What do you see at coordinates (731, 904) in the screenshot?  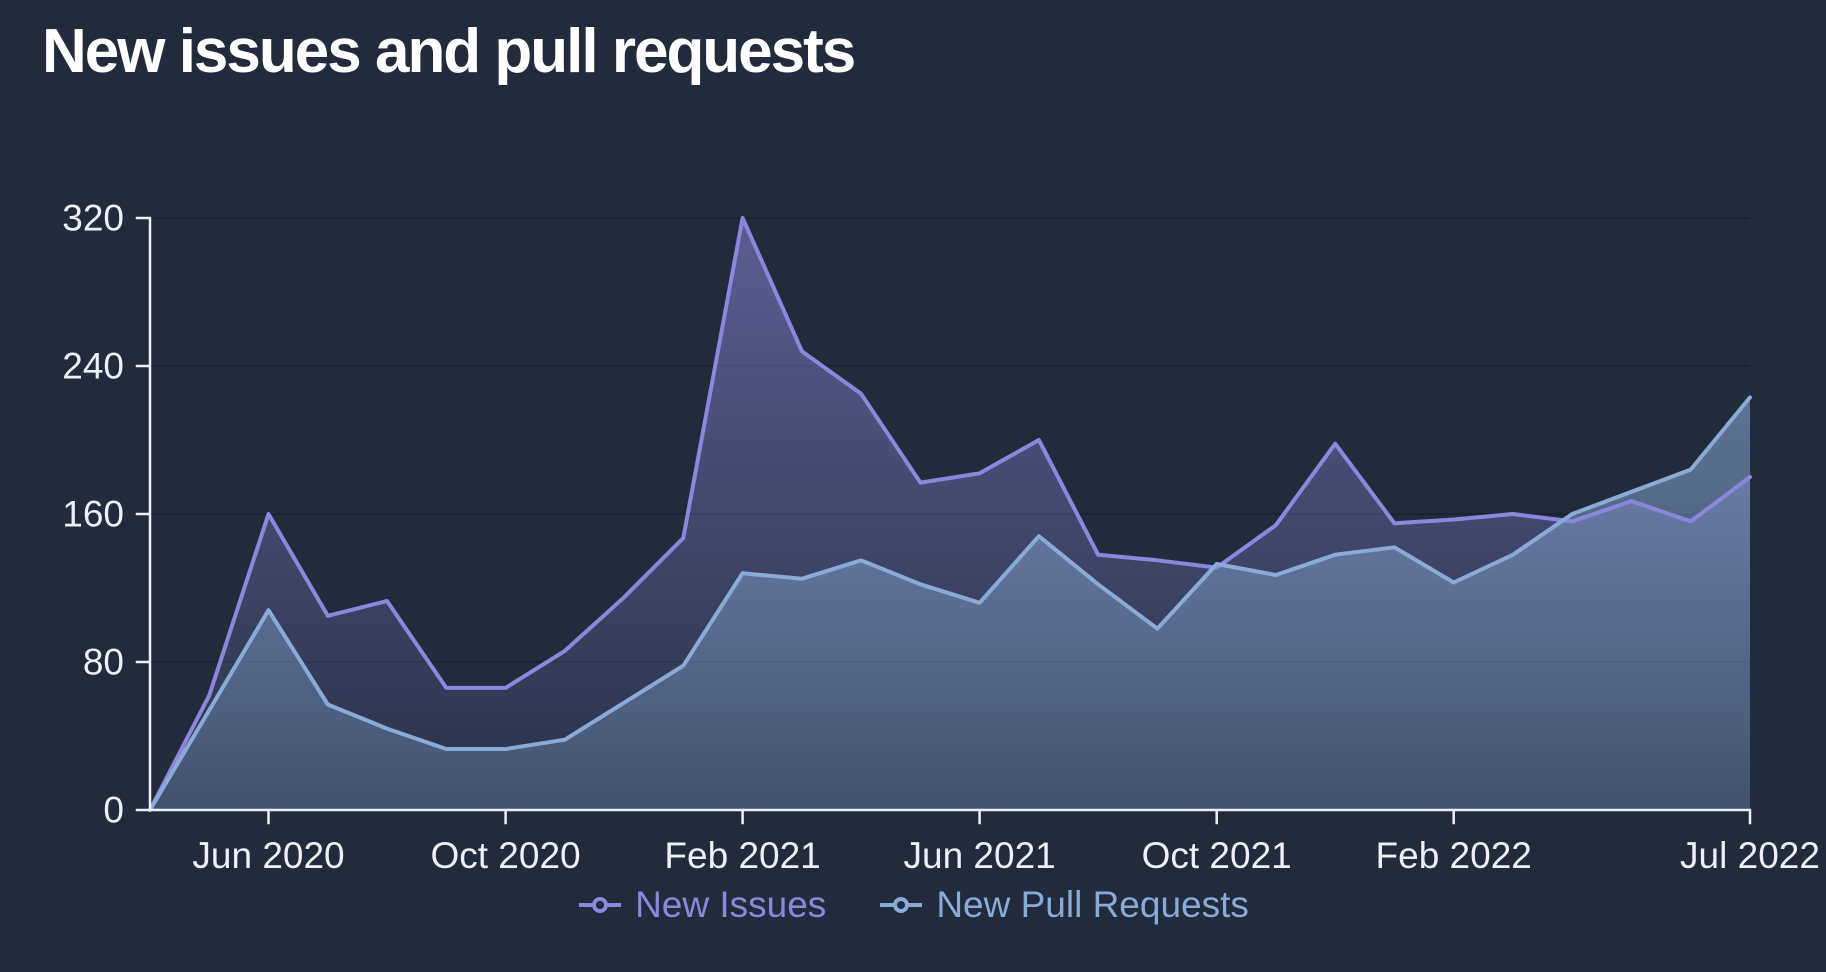 I see `legend-label: New Issues` at bounding box center [731, 904].